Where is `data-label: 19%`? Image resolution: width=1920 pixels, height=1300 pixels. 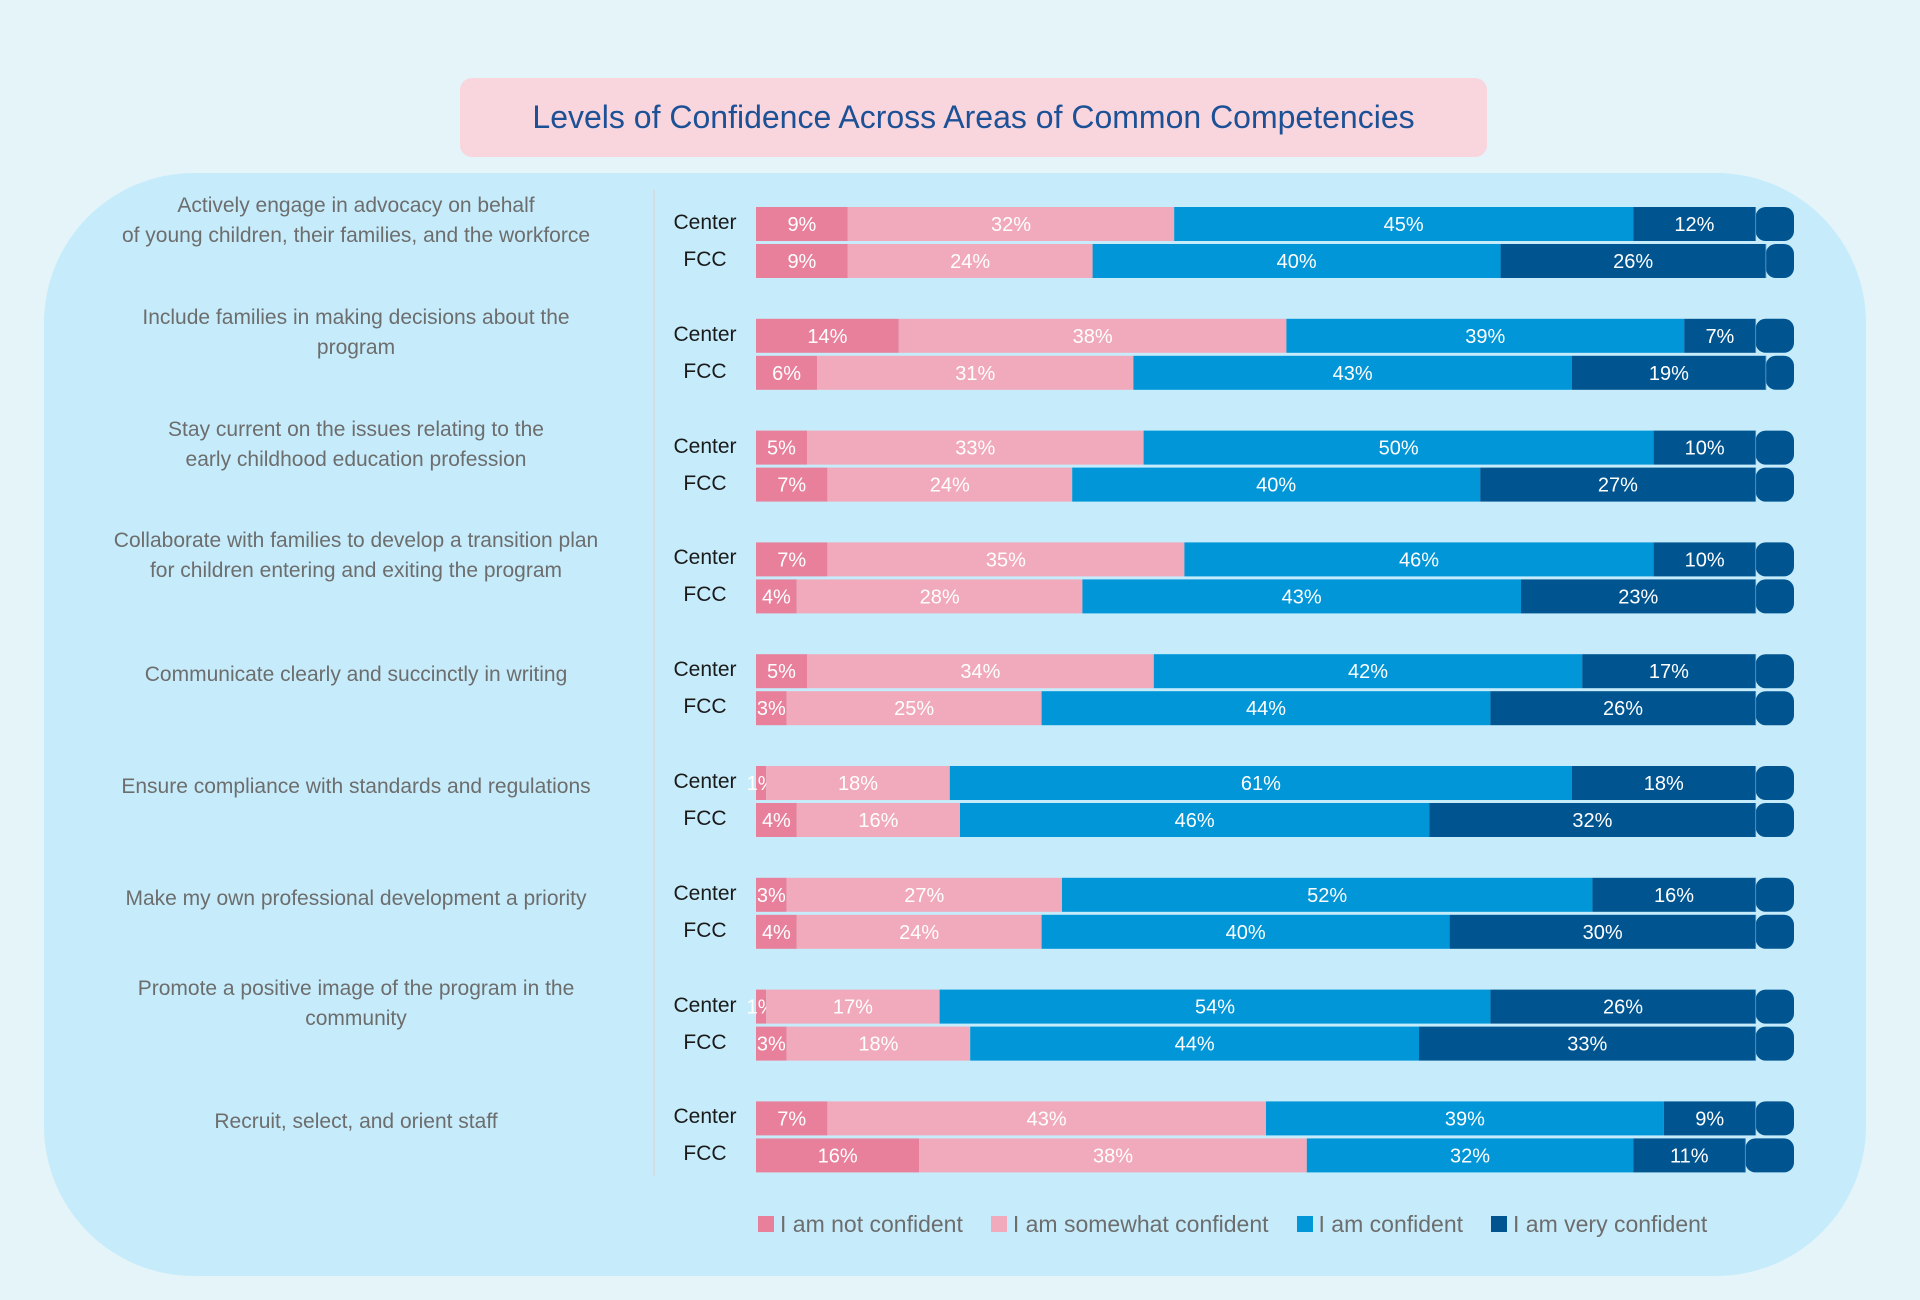
data-label: 19% is located at coordinates (1669, 374).